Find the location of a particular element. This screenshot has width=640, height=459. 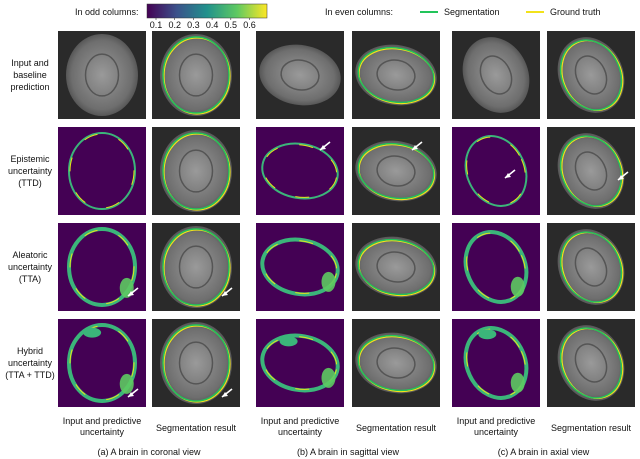

row-label: baseline is located at coordinates (30, 75).